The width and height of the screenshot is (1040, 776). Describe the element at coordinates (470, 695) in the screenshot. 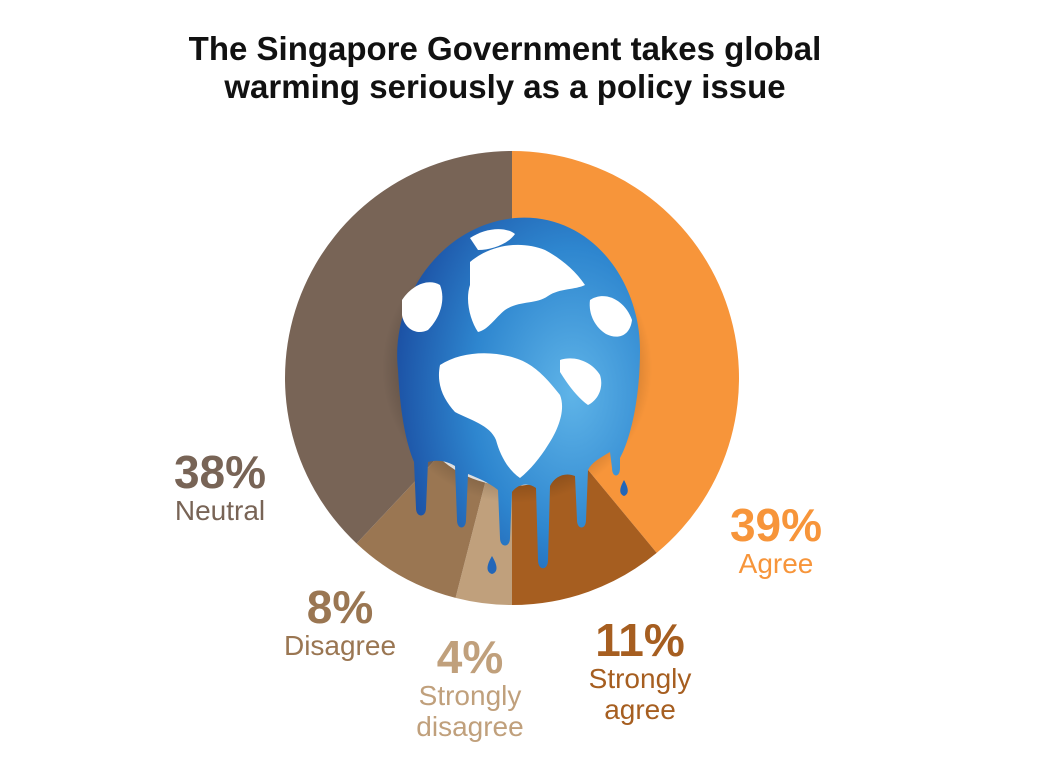

I see `category-label-strongly-disagree-line-1: Strongly` at that location.